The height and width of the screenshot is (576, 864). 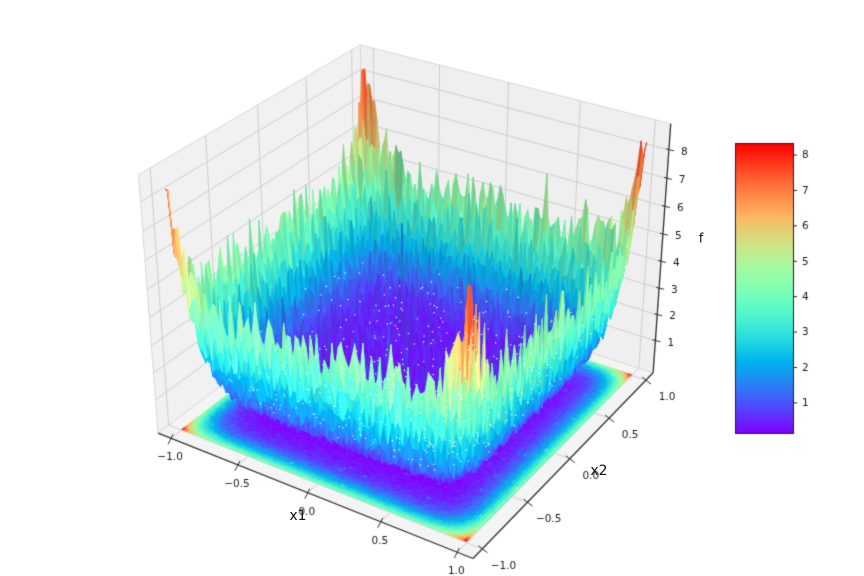 What do you see at coordinates (599, 471) in the screenshot?
I see `x2-axis-label: x2` at bounding box center [599, 471].